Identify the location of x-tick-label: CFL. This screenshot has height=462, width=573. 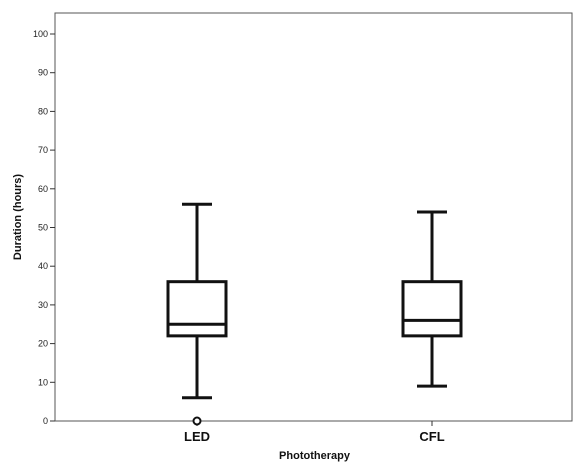
(431, 436).